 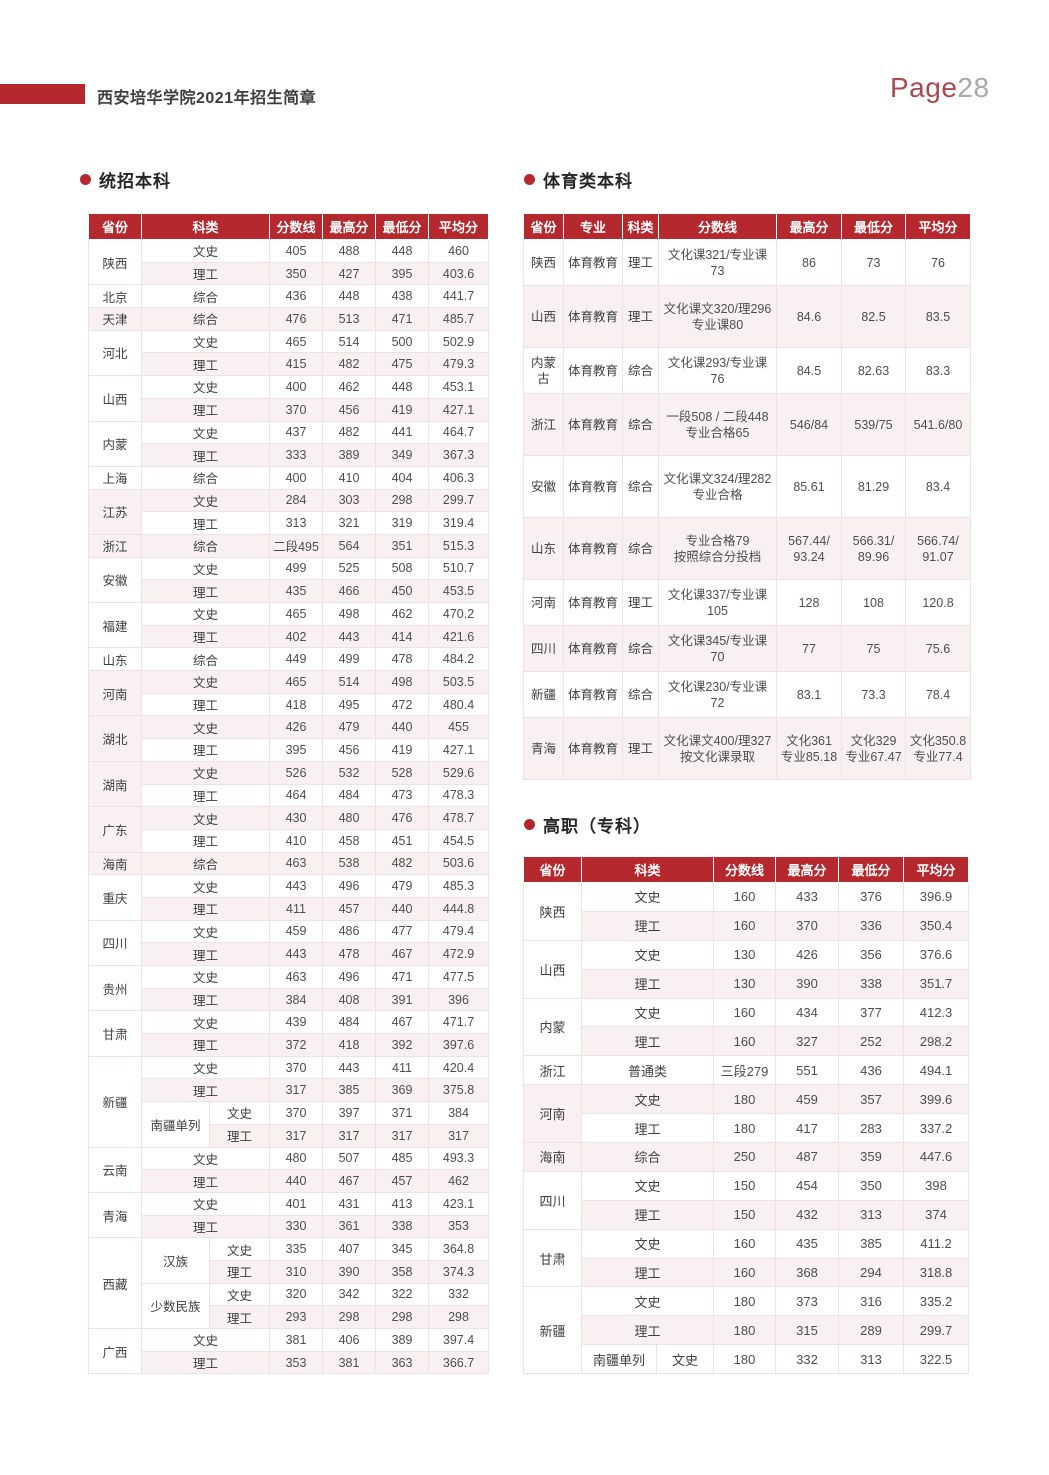 What do you see at coordinates (207, 98) in the screenshot?
I see `document-title: 西安培华学院2021年招生简章` at bounding box center [207, 98].